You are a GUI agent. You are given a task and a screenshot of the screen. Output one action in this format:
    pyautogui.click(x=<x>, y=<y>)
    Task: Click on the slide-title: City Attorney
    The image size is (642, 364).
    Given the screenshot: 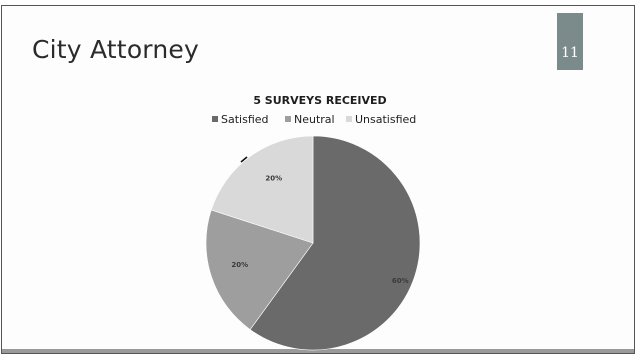 What is the action you would take?
    pyautogui.click(x=115, y=49)
    